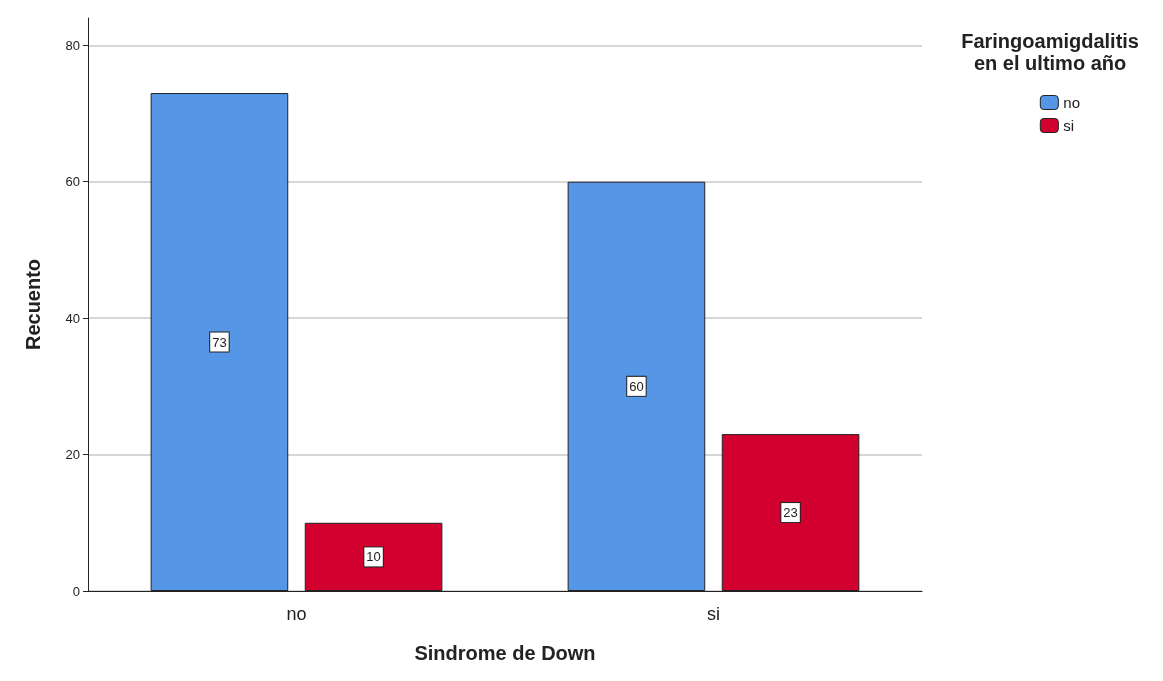 This screenshot has height=681, width=1163. Describe the element at coordinates (72, 318) in the screenshot. I see `y-tick-label: 40` at that location.